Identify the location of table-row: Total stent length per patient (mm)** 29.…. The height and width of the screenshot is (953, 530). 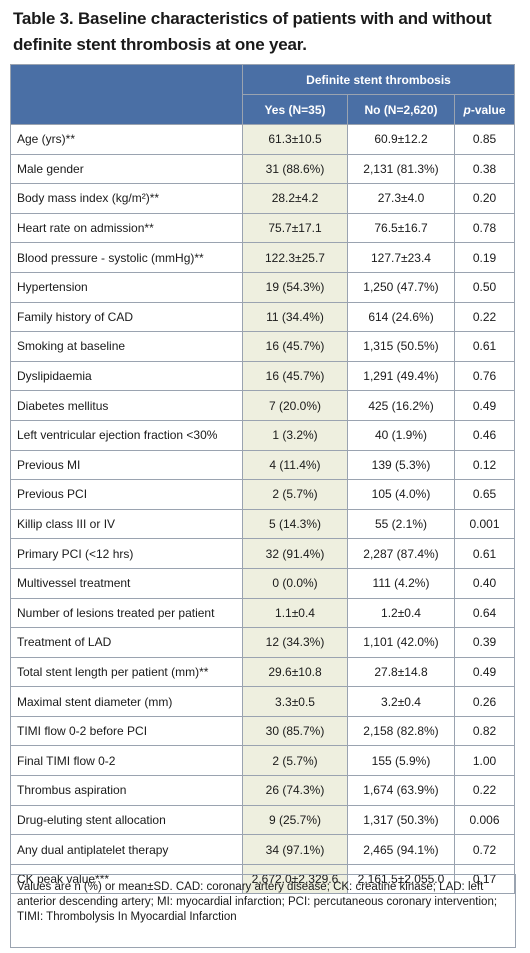
(262, 672).